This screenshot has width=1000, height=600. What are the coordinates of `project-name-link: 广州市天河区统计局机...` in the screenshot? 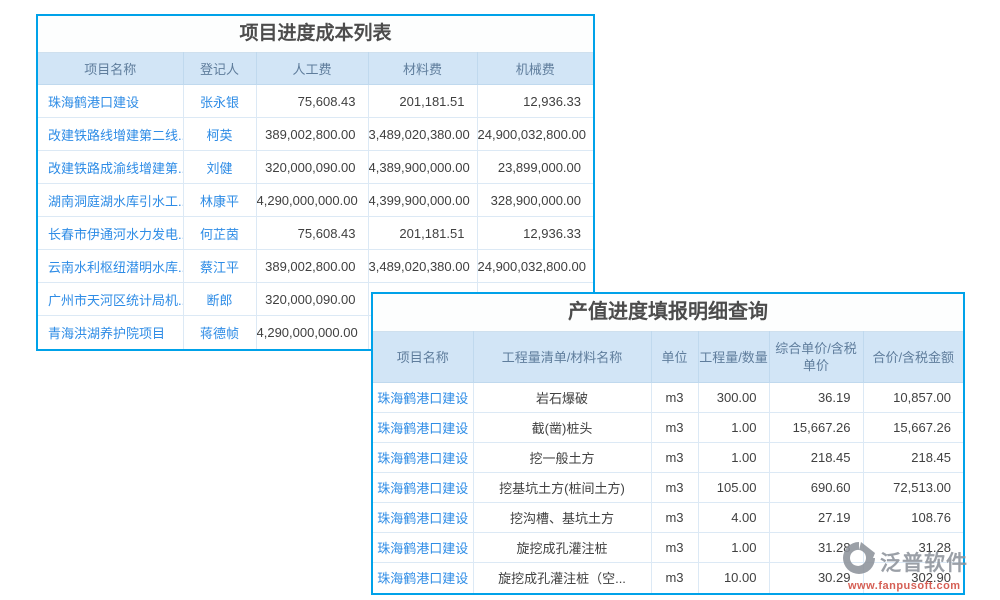 It's located at (111, 299).